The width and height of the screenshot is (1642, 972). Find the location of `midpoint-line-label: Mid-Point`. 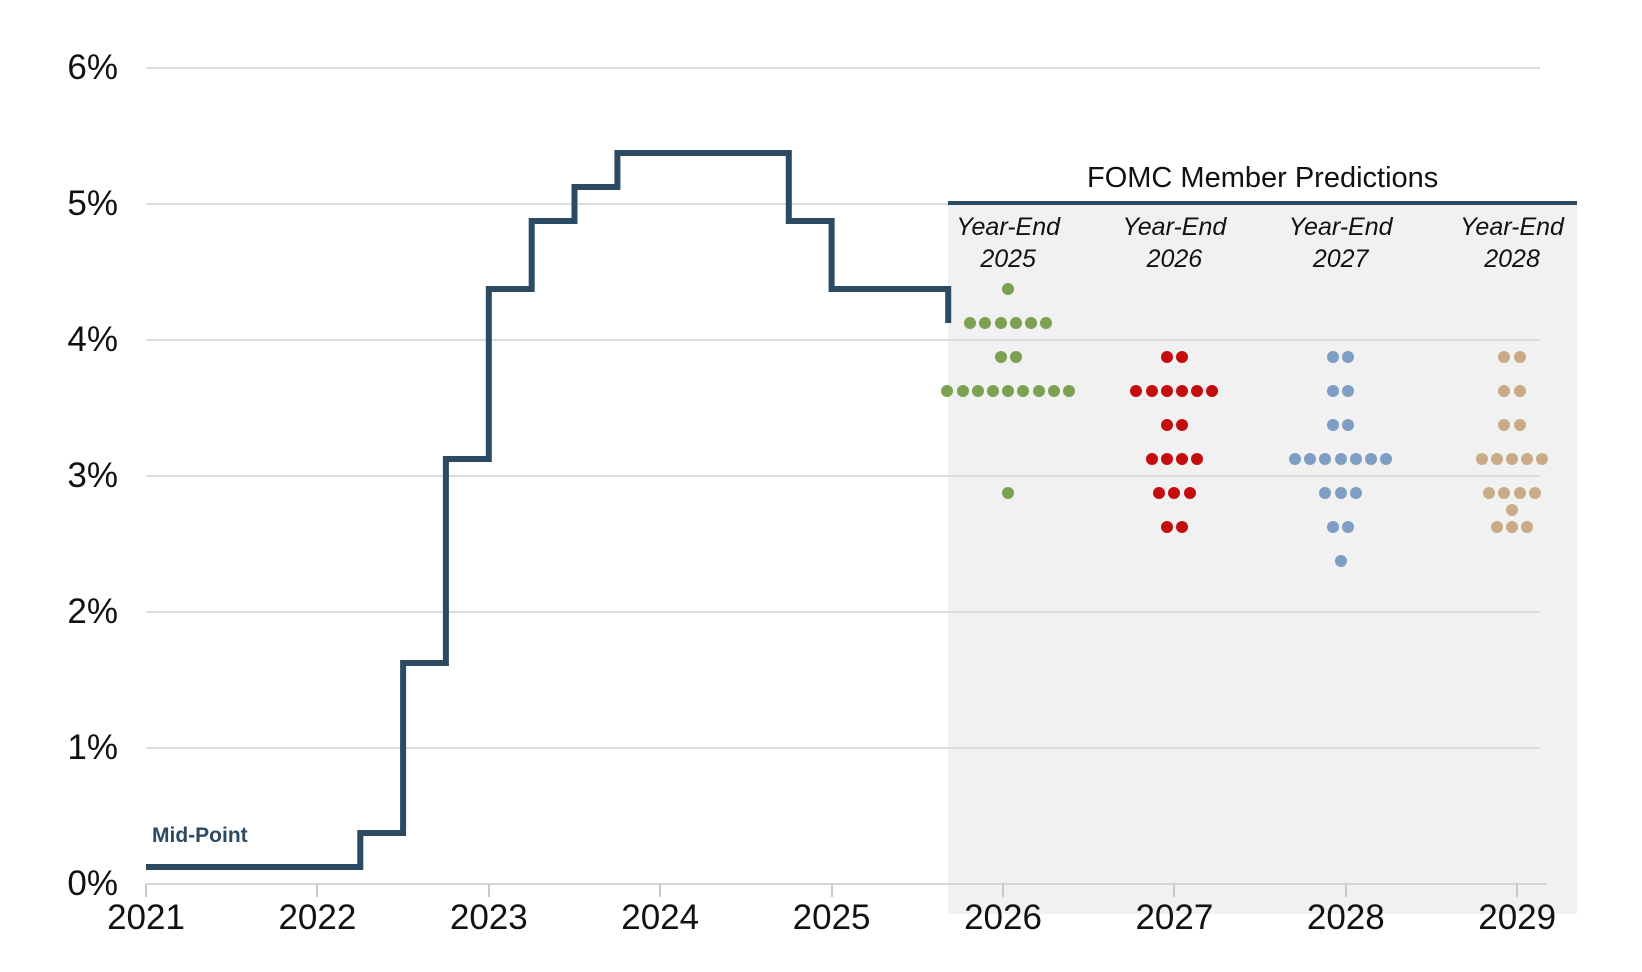

midpoint-line-label: Mid-Point is located at coordinates (200, 835).